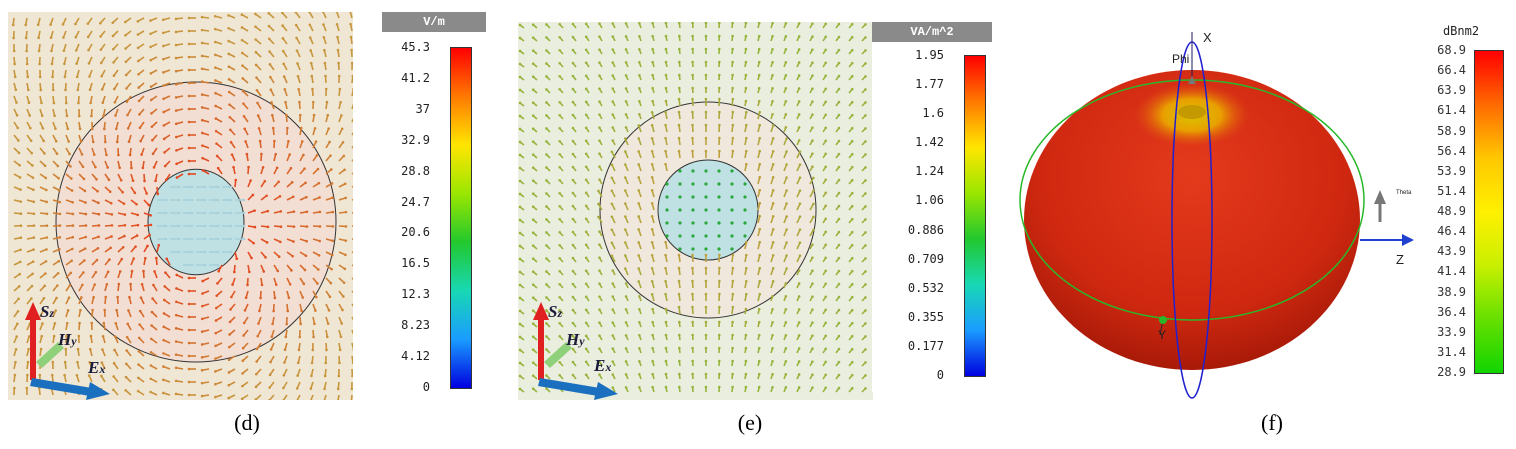  What do you see at coordinates (932, 32) in the screenshot?
I see `legend-unit: VA/m^2` at bounding box center [932, 32].